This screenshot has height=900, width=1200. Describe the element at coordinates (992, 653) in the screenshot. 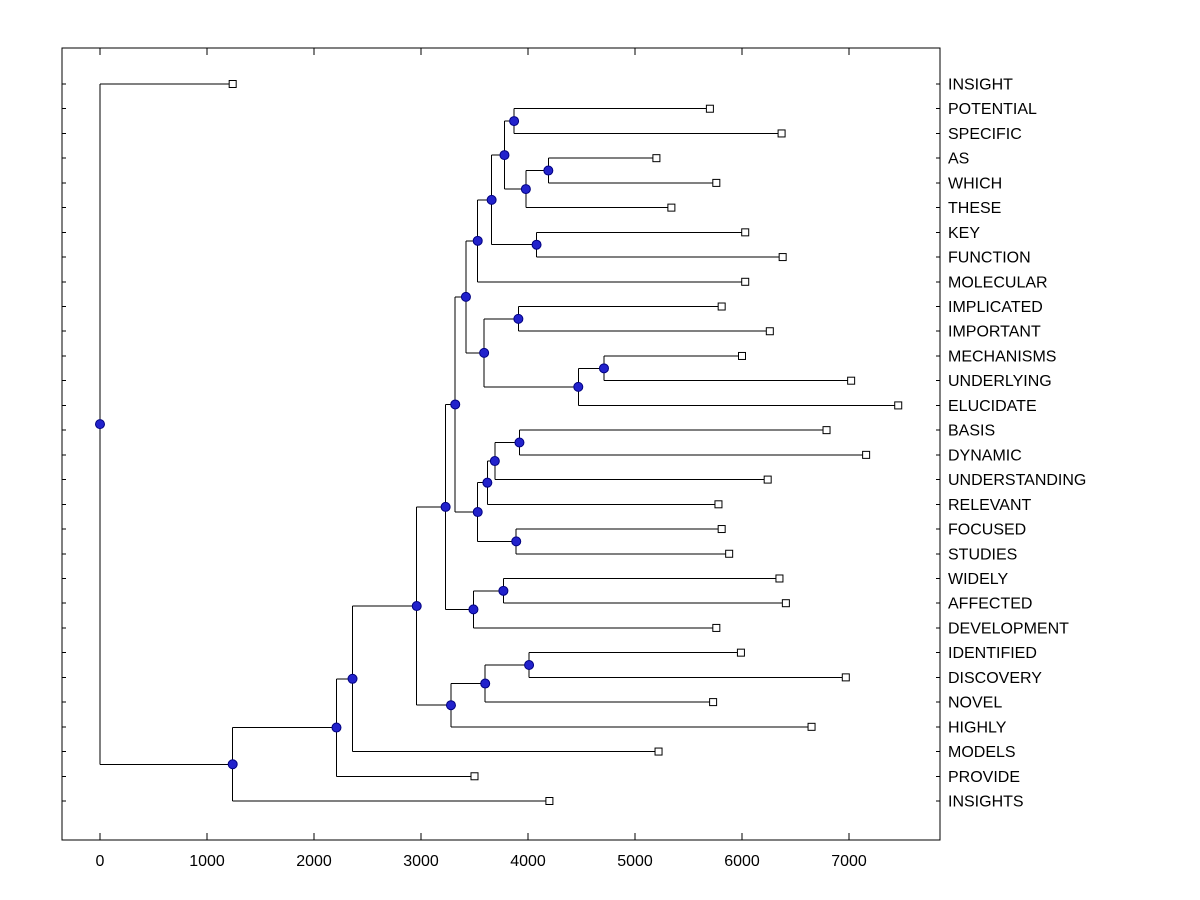

I see `leaf-label: IDENTIFIED` at that location.